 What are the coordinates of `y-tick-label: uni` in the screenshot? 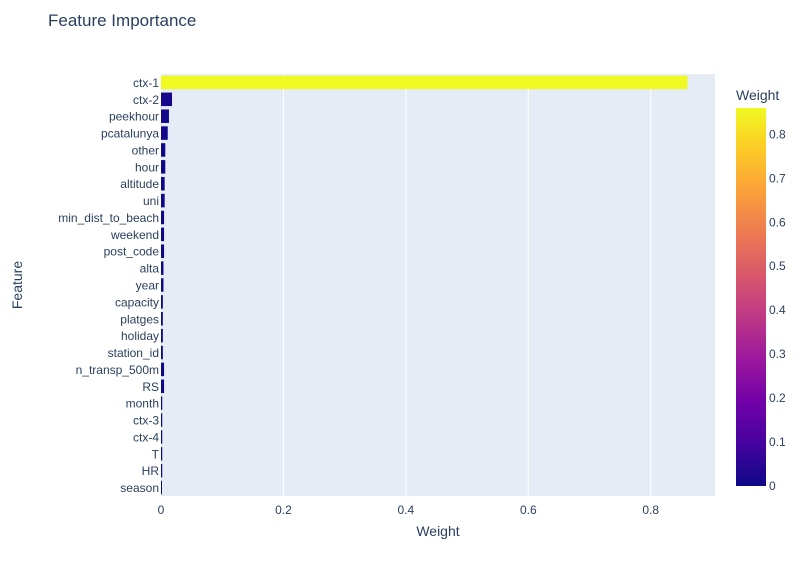 It's located at (151, 201).